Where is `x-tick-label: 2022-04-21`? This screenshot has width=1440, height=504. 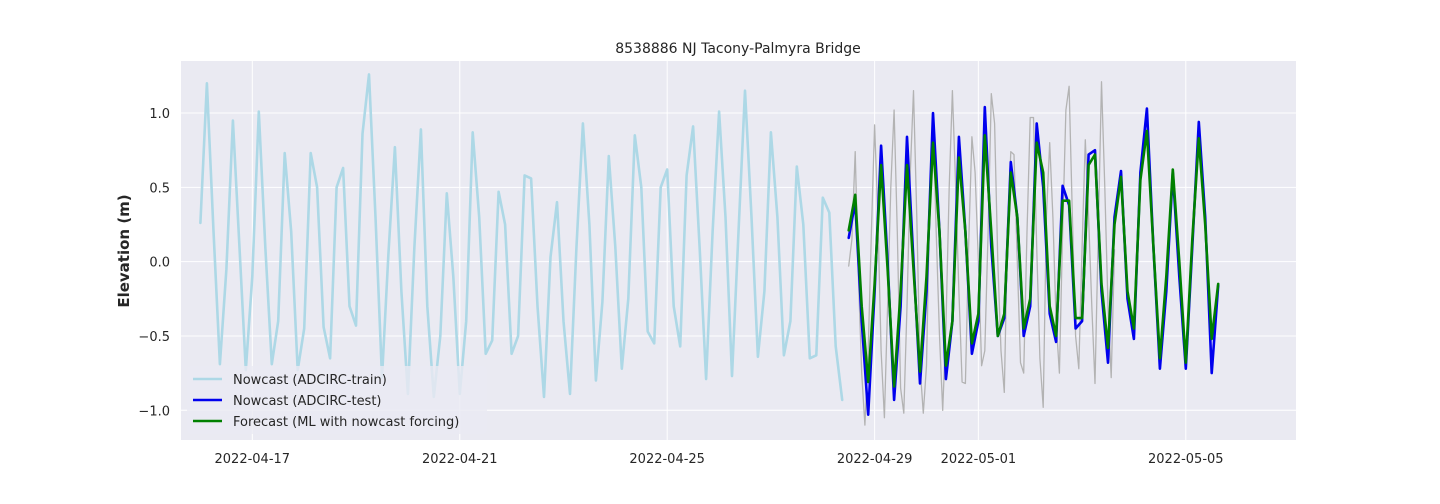
x-tick-label: 2022-04-21 is located at coordinates (460, 459).